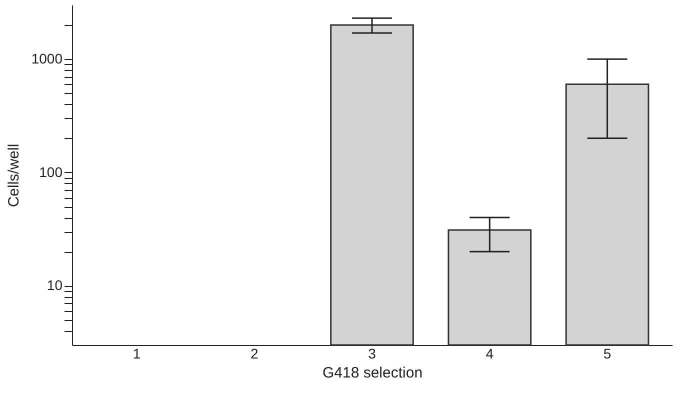 Image resolution: width=696 pixels, height=405 pixels. What do you see at coordinates (372, 373) in the screenshot?
I see `x-axis-title: G418 selection` at bounding box center [372, 373].